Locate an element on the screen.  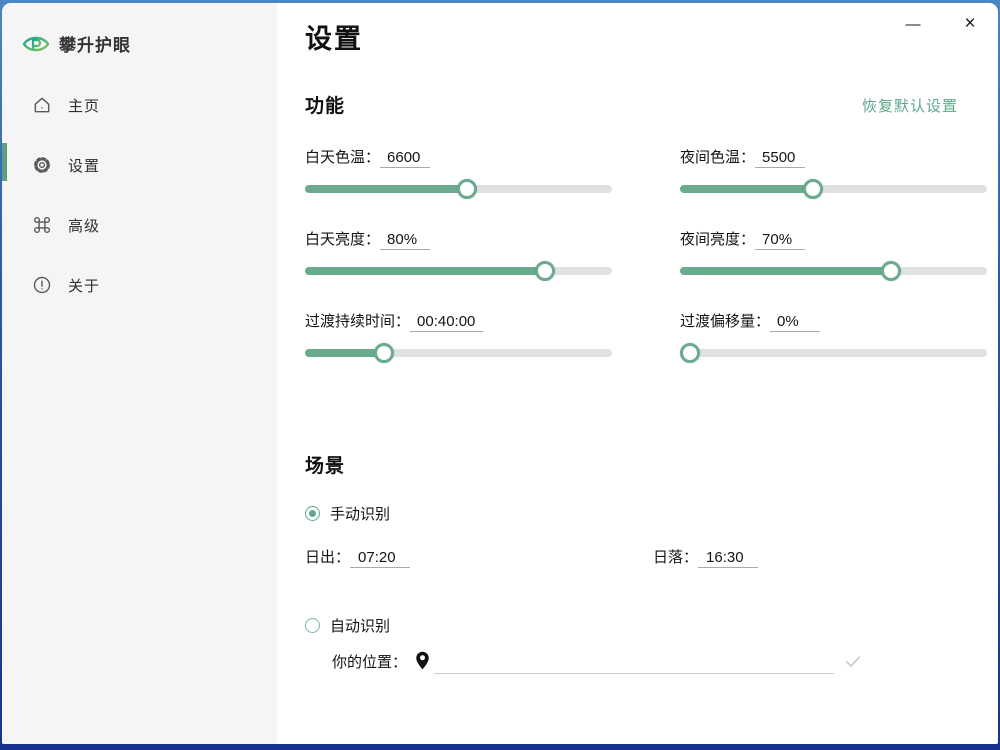
location-input is located at coordinates (634, 664).